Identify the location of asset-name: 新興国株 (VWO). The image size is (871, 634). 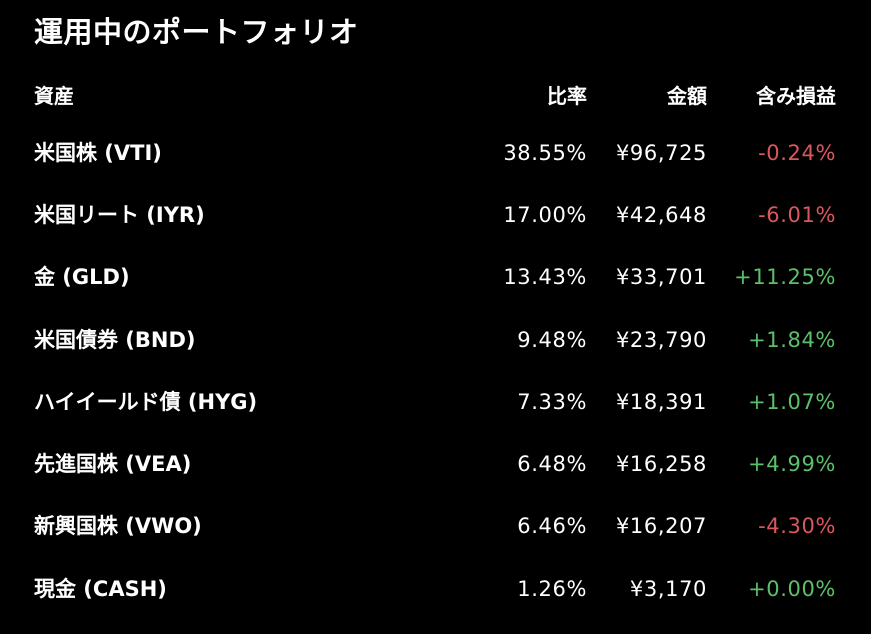
(118, 526).